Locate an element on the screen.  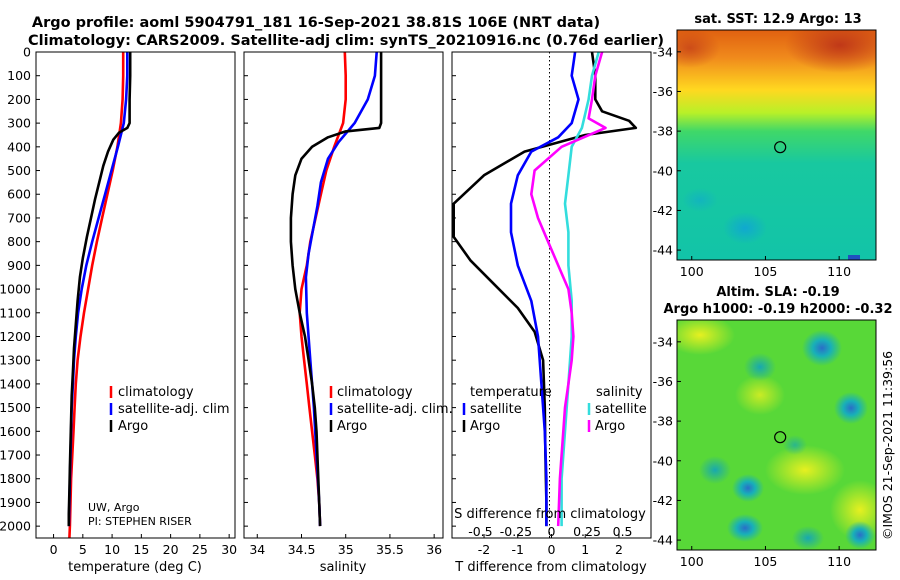
difference-x-ticks: -2 -1 0 1 2 is located at coordinates (550, 545).